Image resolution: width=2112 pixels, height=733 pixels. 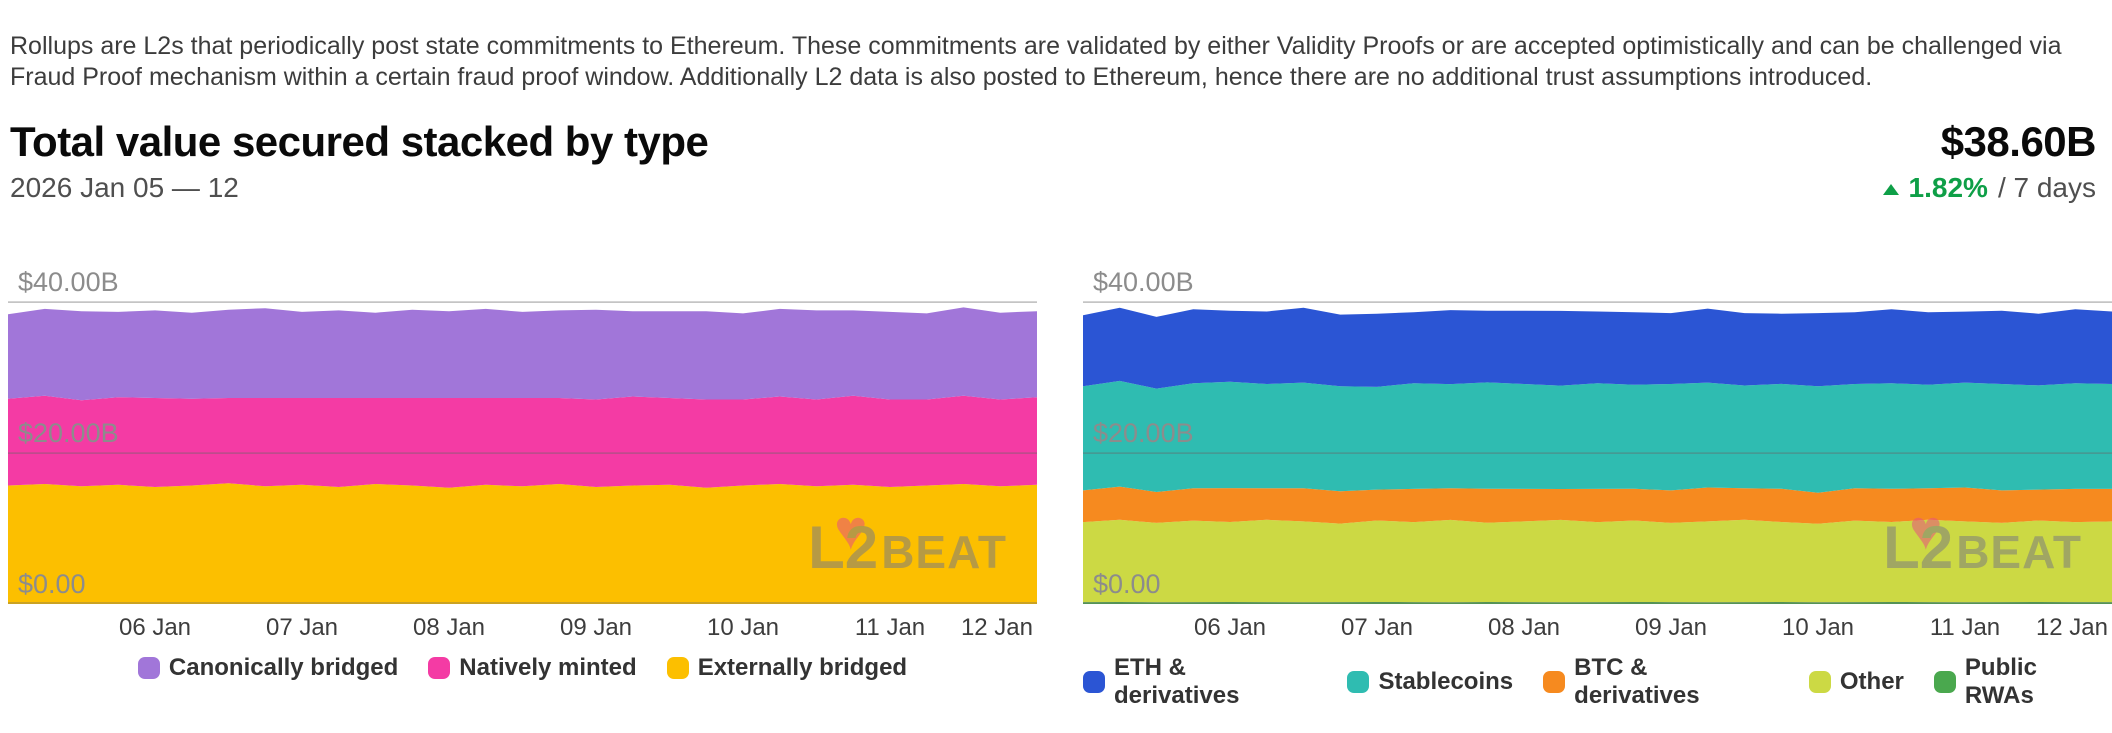 I want to click on legend-item: Canonically bridged, so click(x=268, y=668).